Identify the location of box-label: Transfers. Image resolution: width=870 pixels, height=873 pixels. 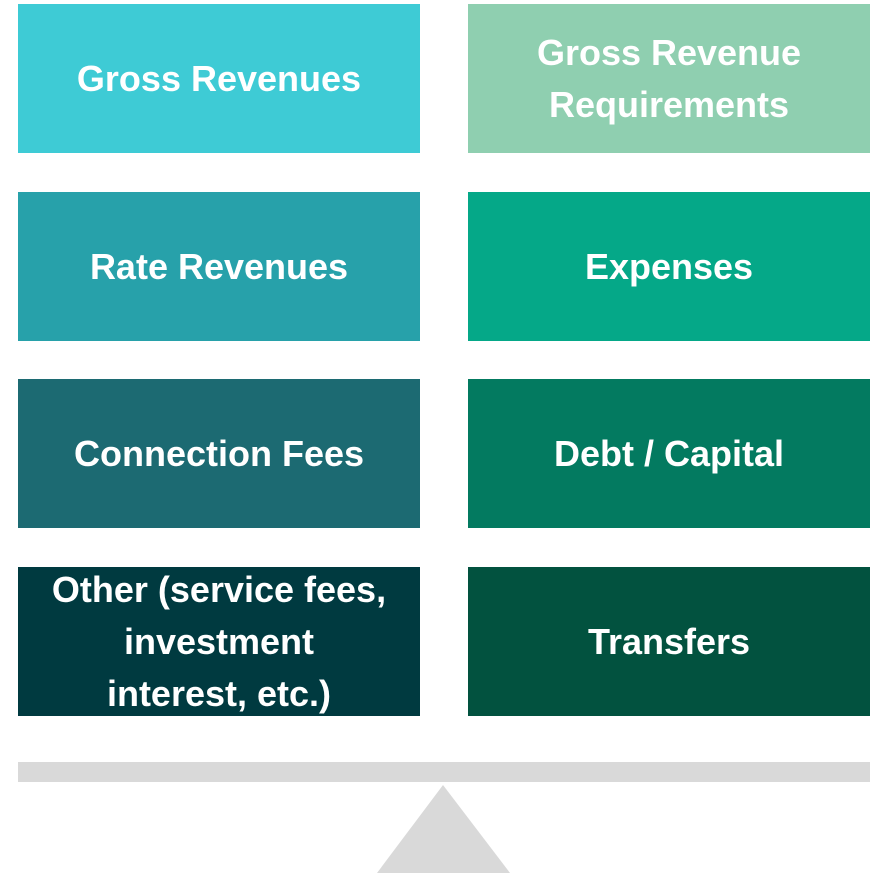
(669, 641).